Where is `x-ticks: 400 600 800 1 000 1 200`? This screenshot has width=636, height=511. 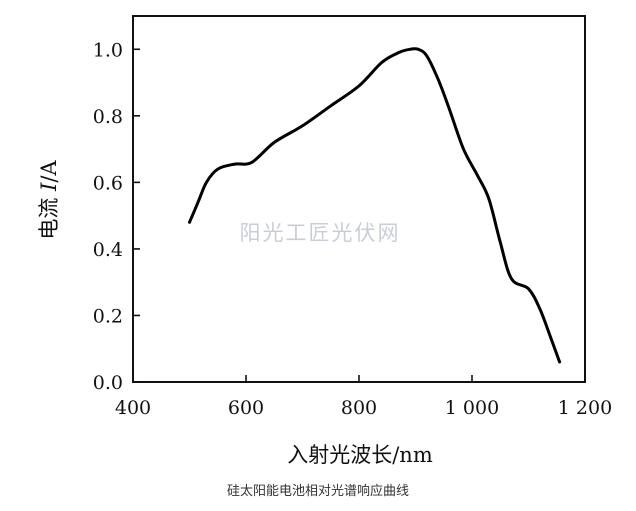
x-ticks: 400 600 800 1 000 1 200 is located at coordinates (363, 397).